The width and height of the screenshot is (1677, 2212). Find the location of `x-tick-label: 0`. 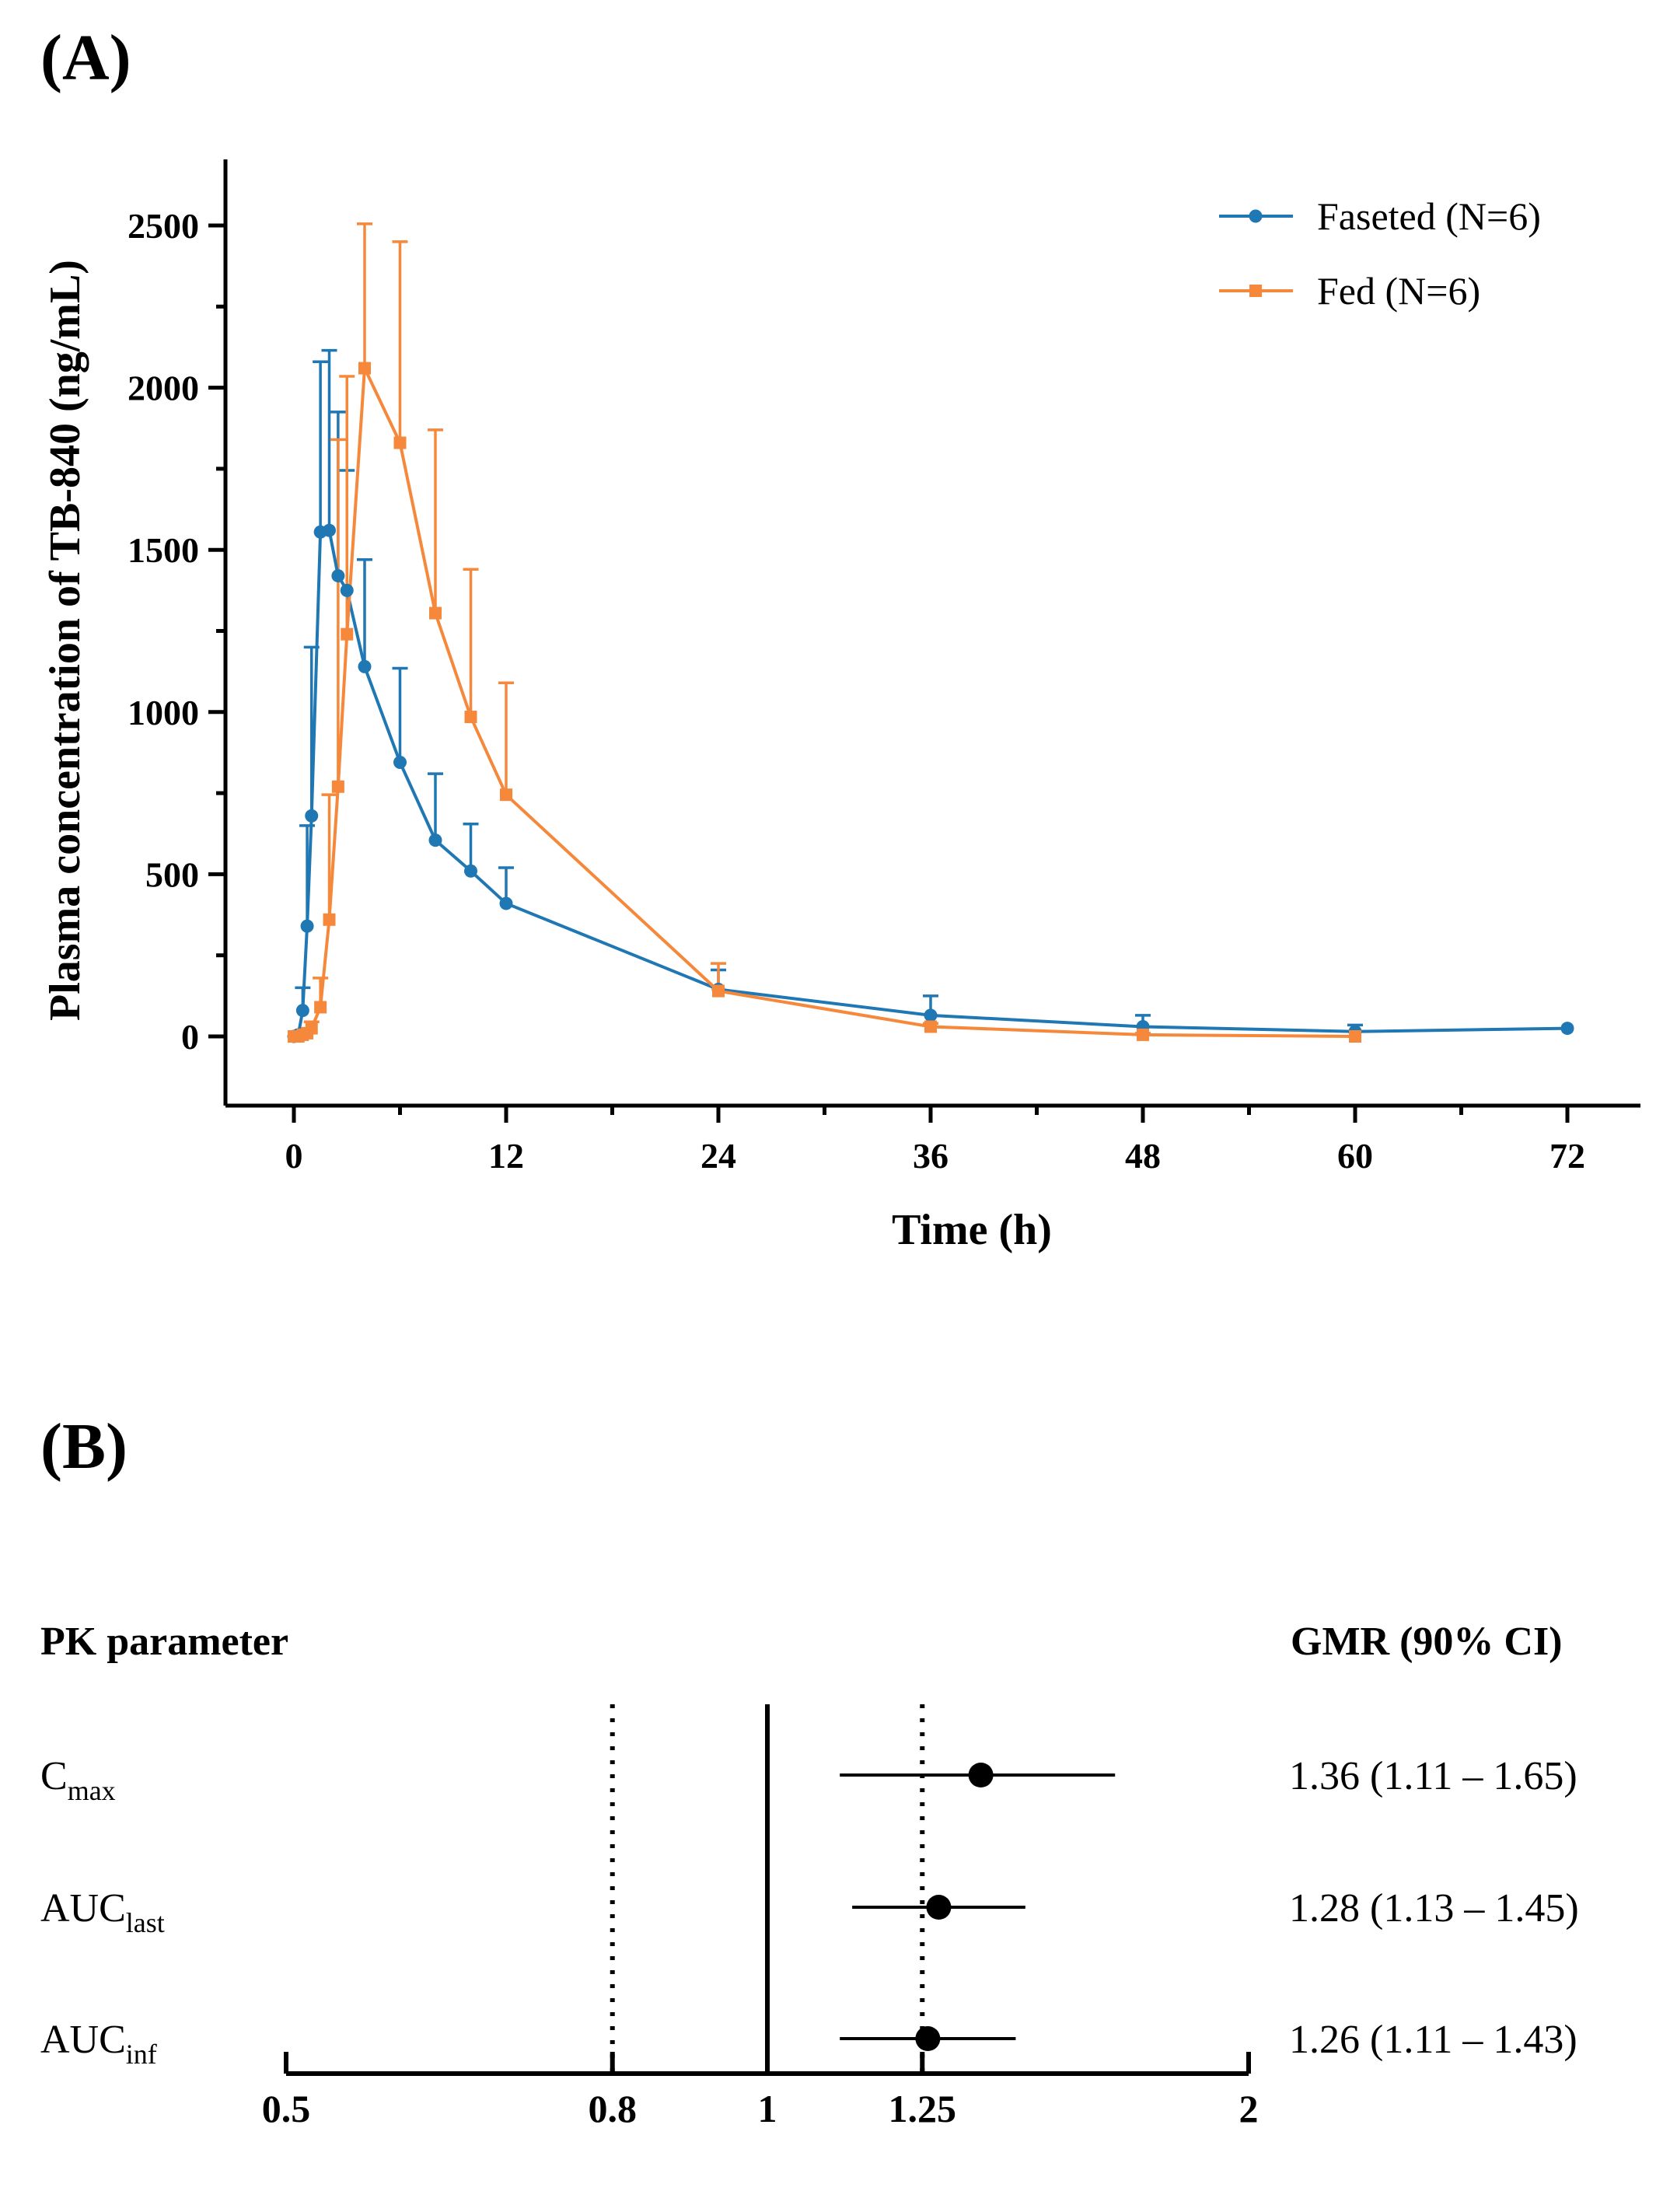

x-tick-label: 0 is located at coordinates (294, 1156).